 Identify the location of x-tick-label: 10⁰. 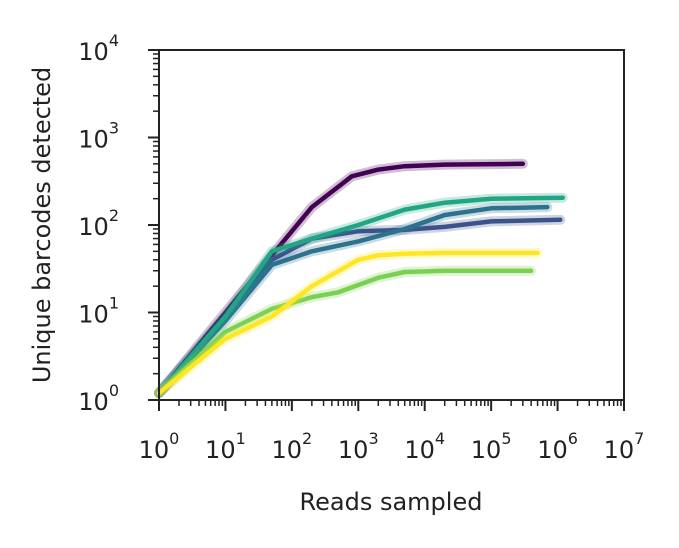
(159, 446).